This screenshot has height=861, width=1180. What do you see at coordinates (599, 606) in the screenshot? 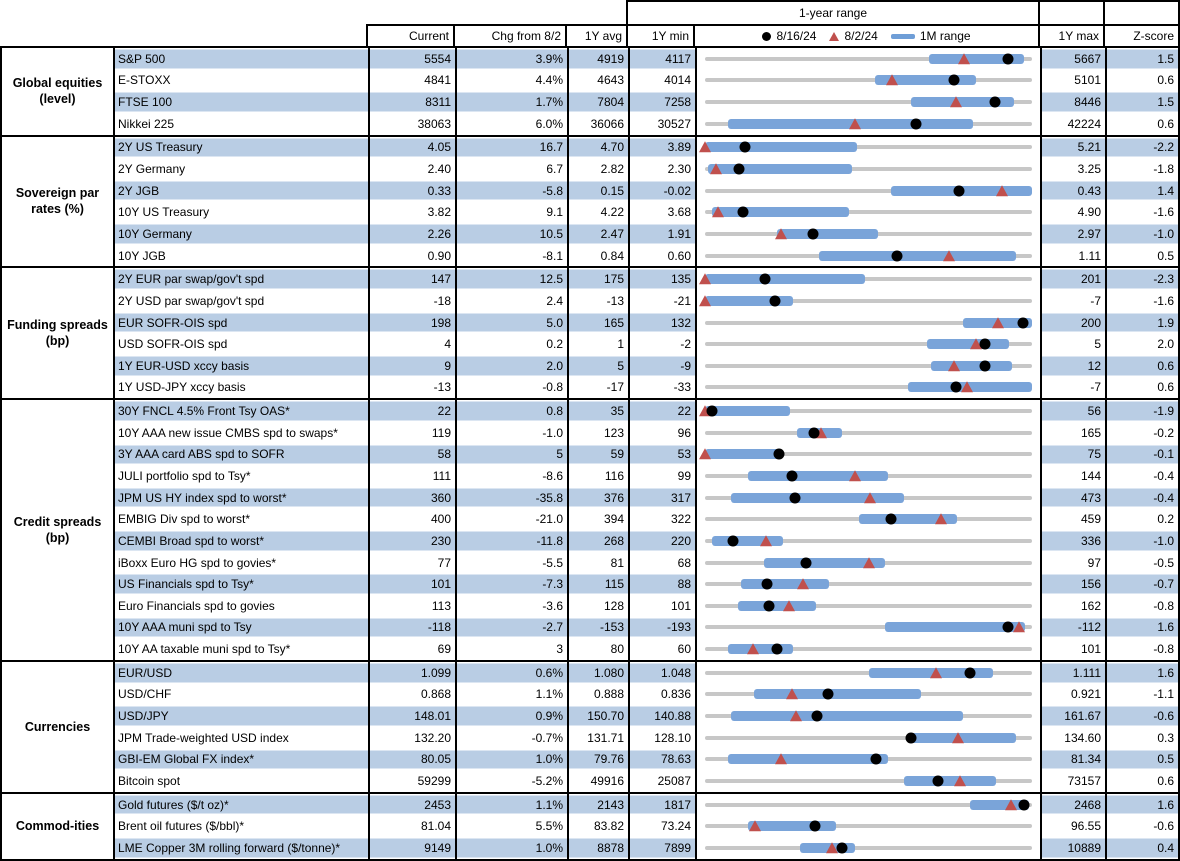
I see `1y-avg-value: 128` at bounding box center [599, 606].